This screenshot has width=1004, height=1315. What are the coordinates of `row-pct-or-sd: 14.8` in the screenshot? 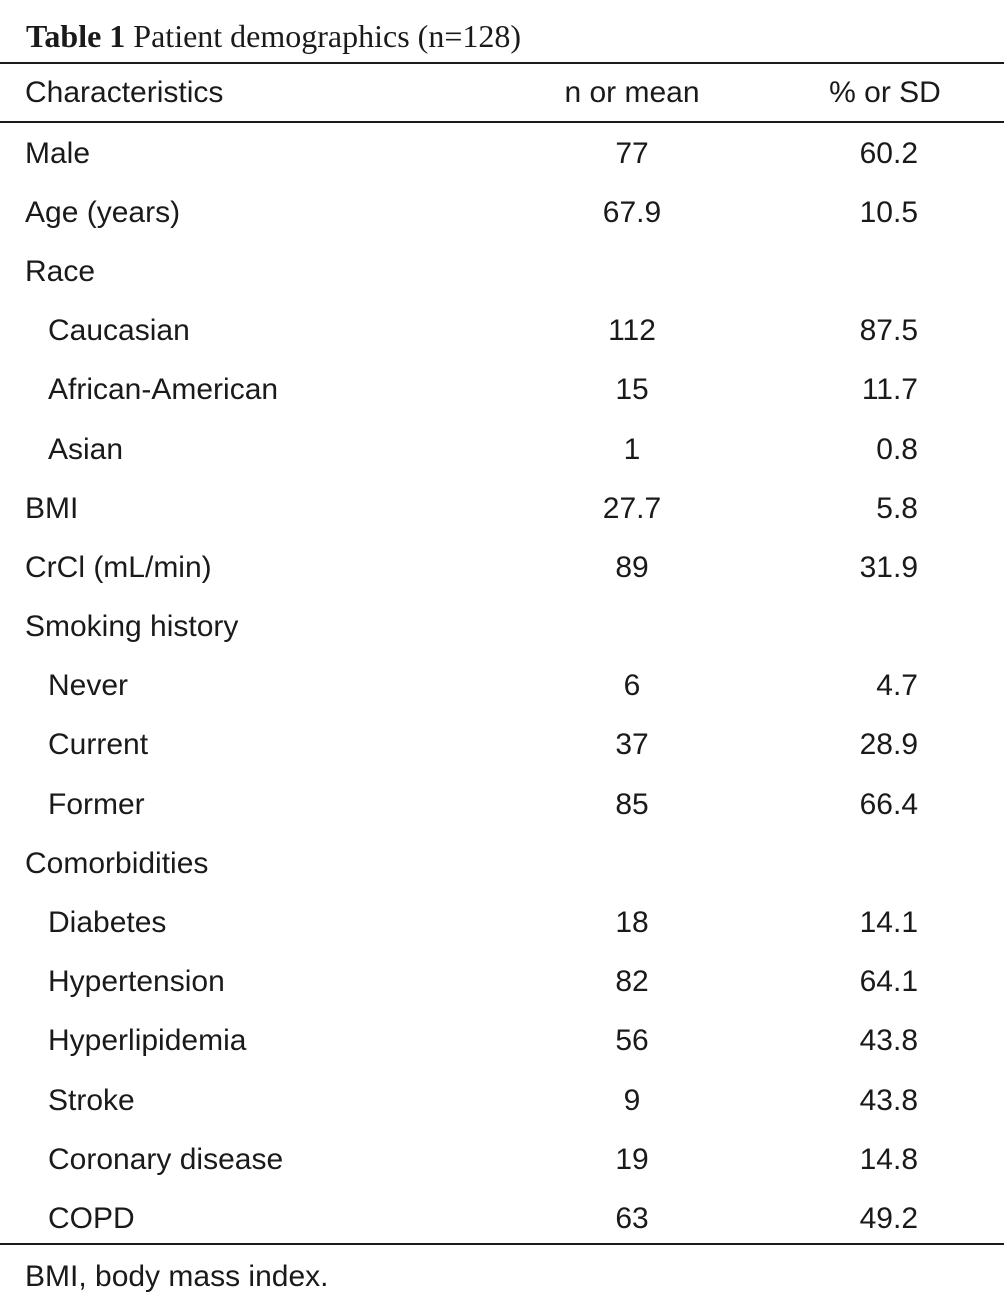 It's located at (888, 1159).